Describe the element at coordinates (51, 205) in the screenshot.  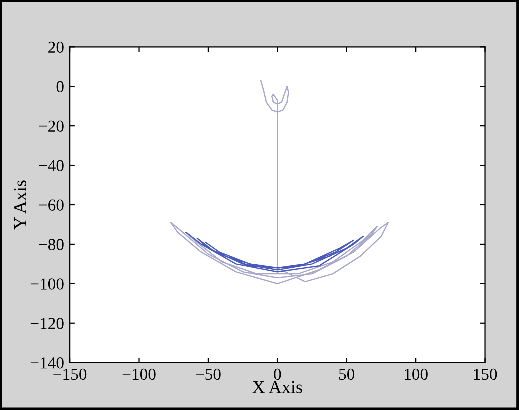
I see `y-tick-label: −60` at that location.